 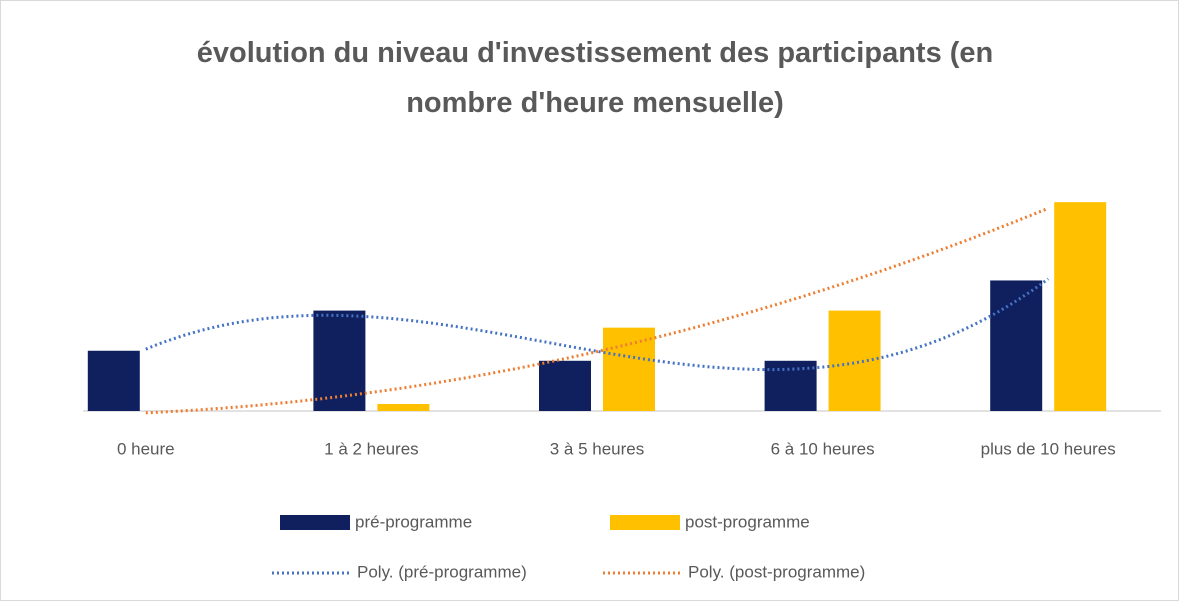 I want to click on x-tick-label: 1 à 2 heures, so click(x=371, y=448).